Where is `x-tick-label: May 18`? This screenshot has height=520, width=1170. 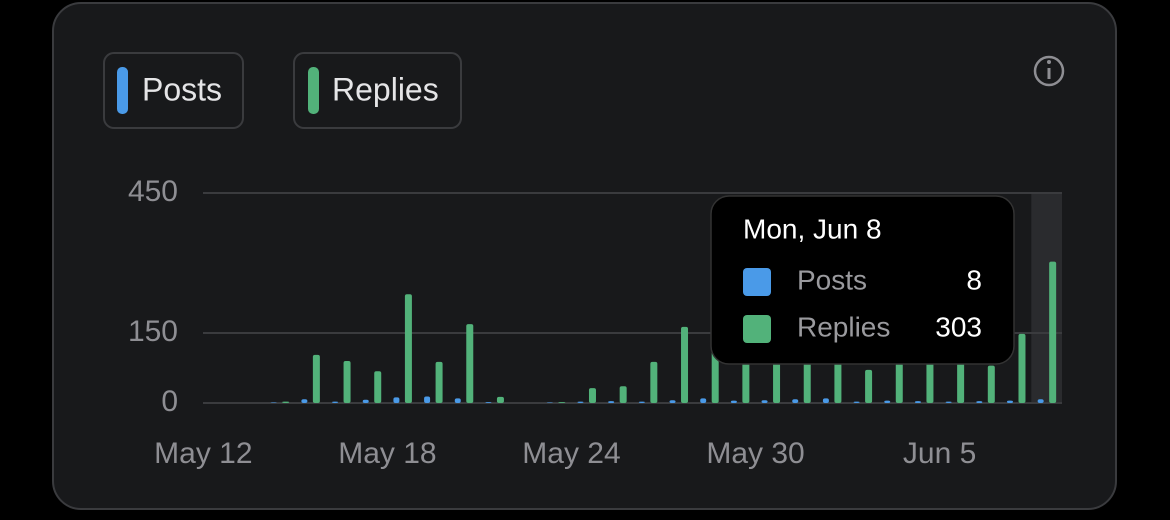
x-tick-label: May 18 is located at coordinates (387, 453).